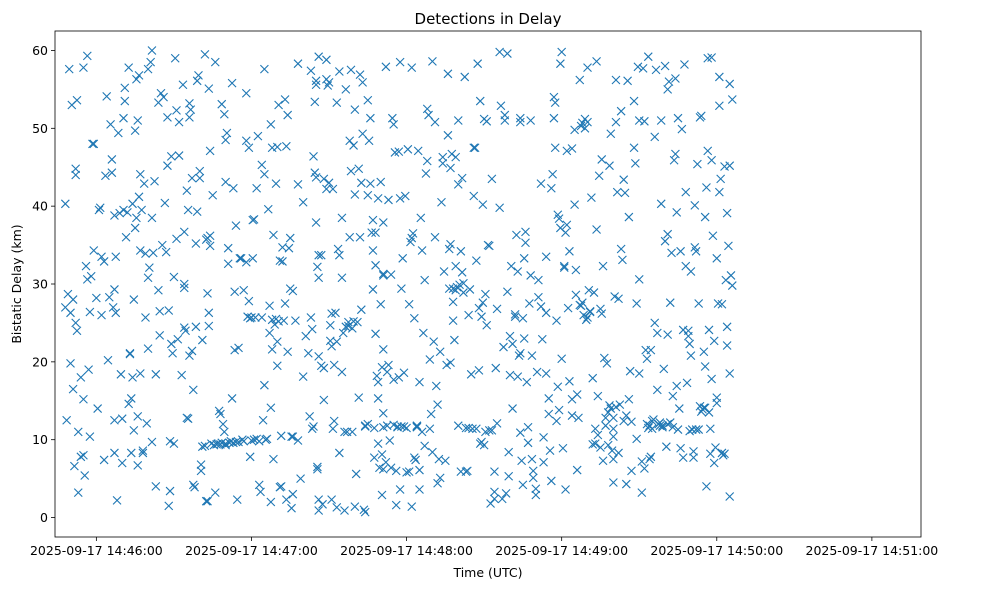  Describe the element at coordinates (488, 19) in the screenshot. I see `chart-title: Detections in Delay` at that location.